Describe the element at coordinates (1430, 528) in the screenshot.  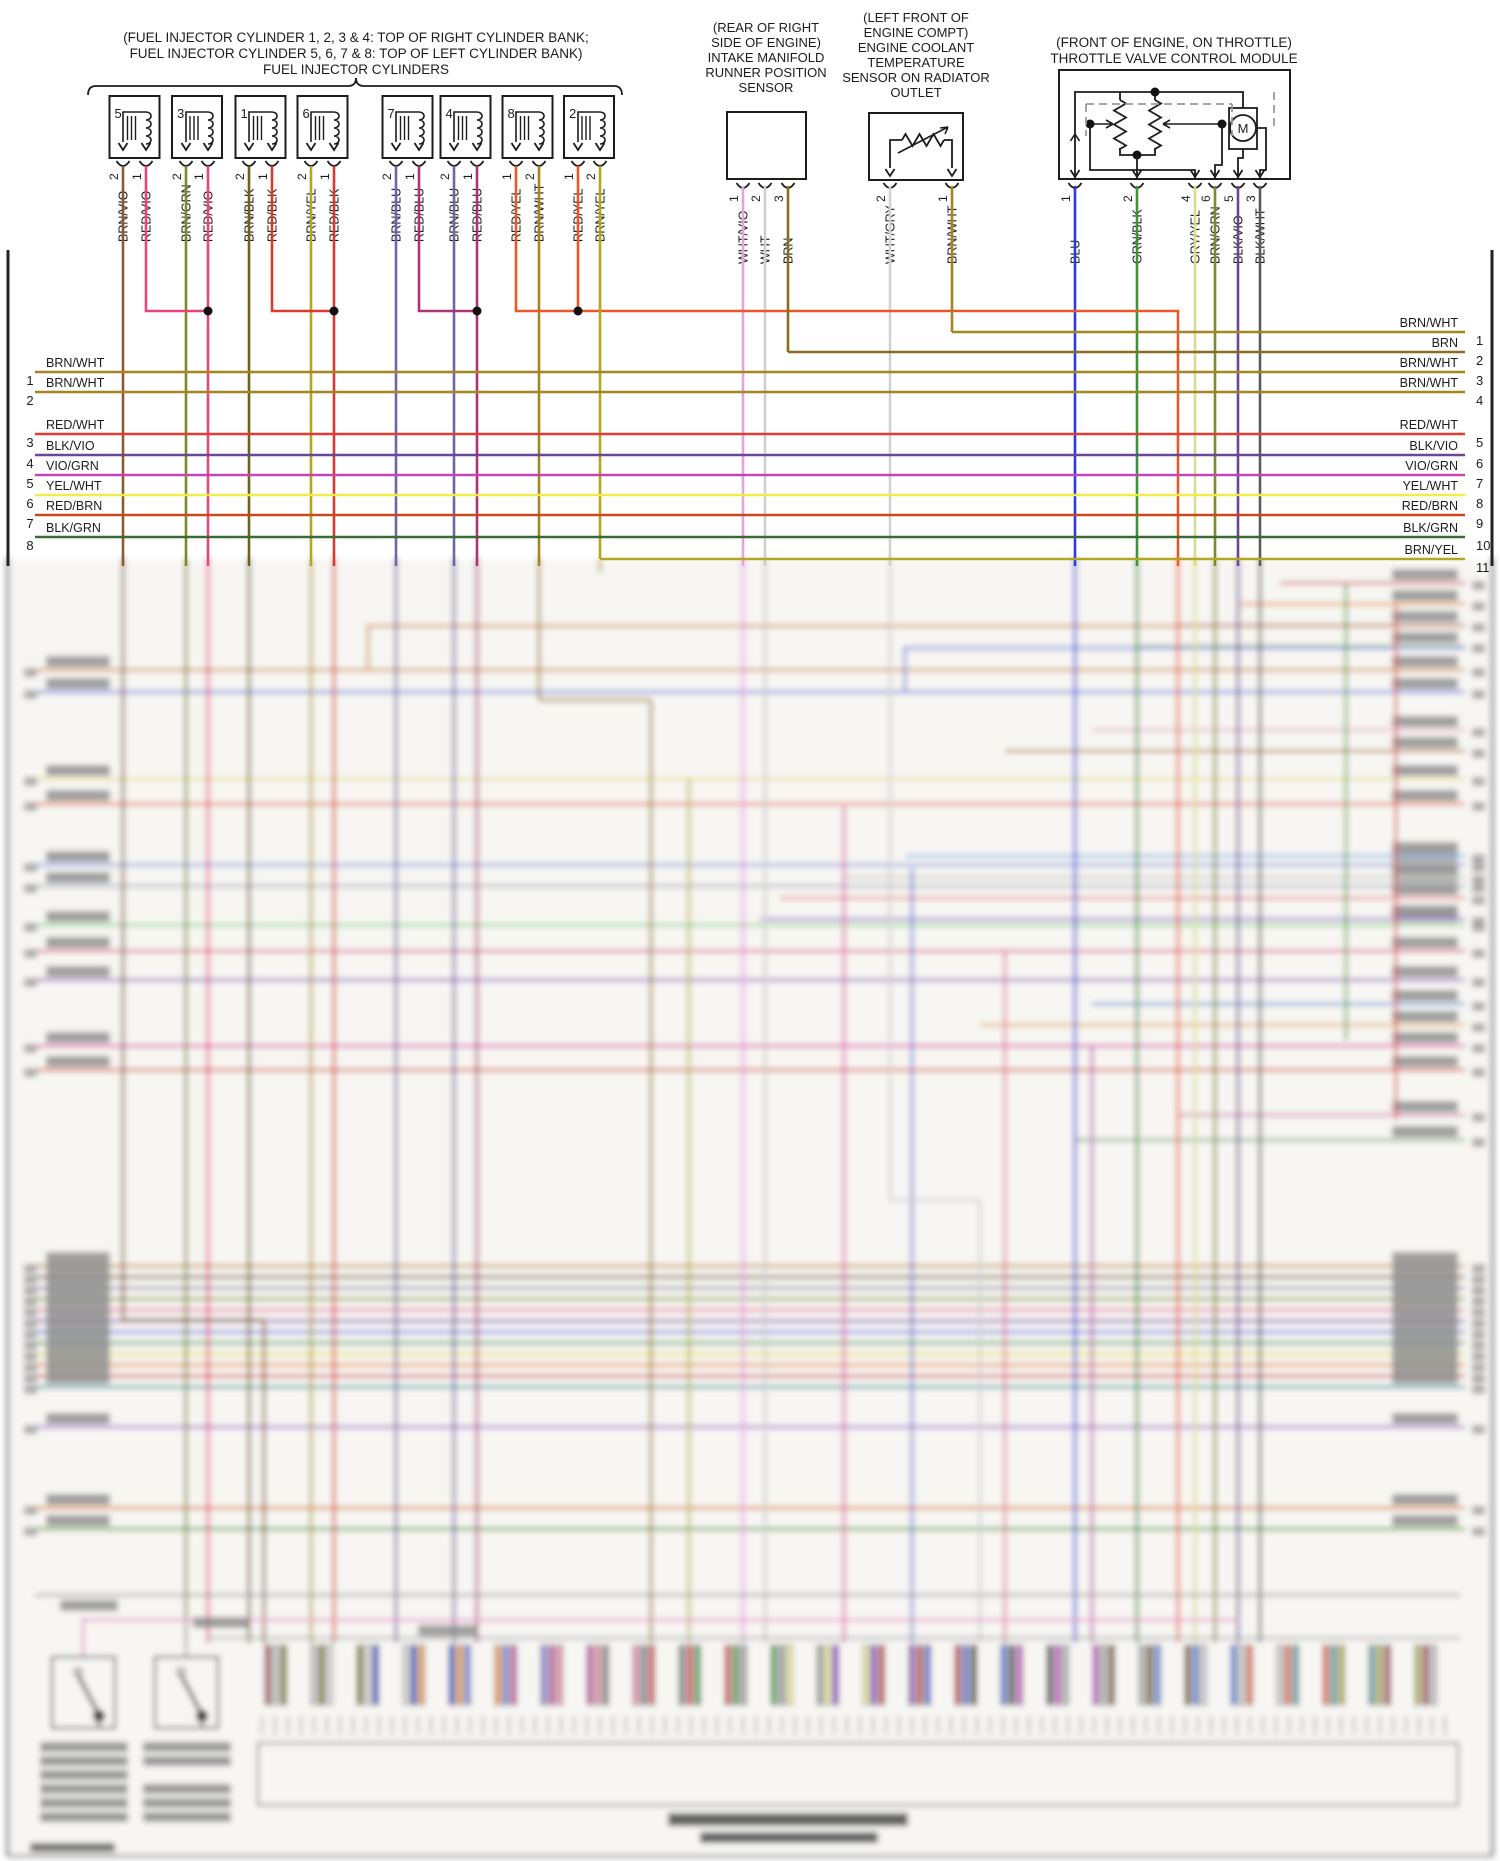
I see `bus-label-right: BLK/GRN` at that location.